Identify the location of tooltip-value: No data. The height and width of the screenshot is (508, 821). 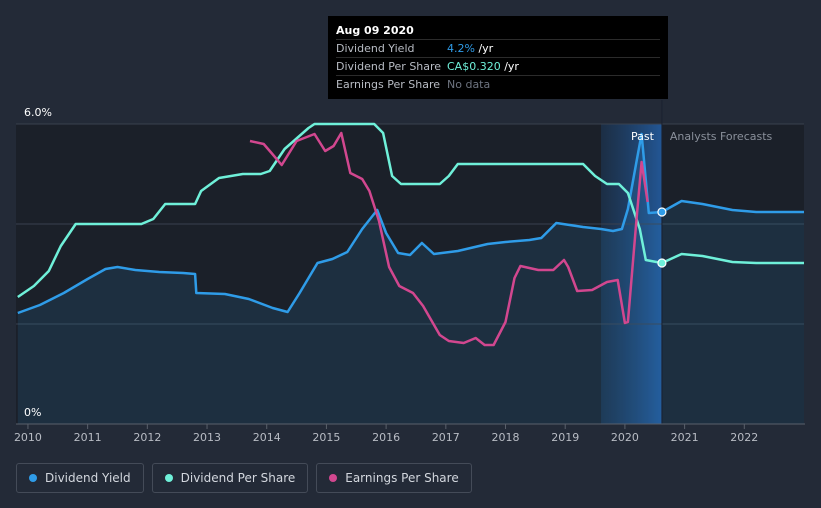
(468, 84).